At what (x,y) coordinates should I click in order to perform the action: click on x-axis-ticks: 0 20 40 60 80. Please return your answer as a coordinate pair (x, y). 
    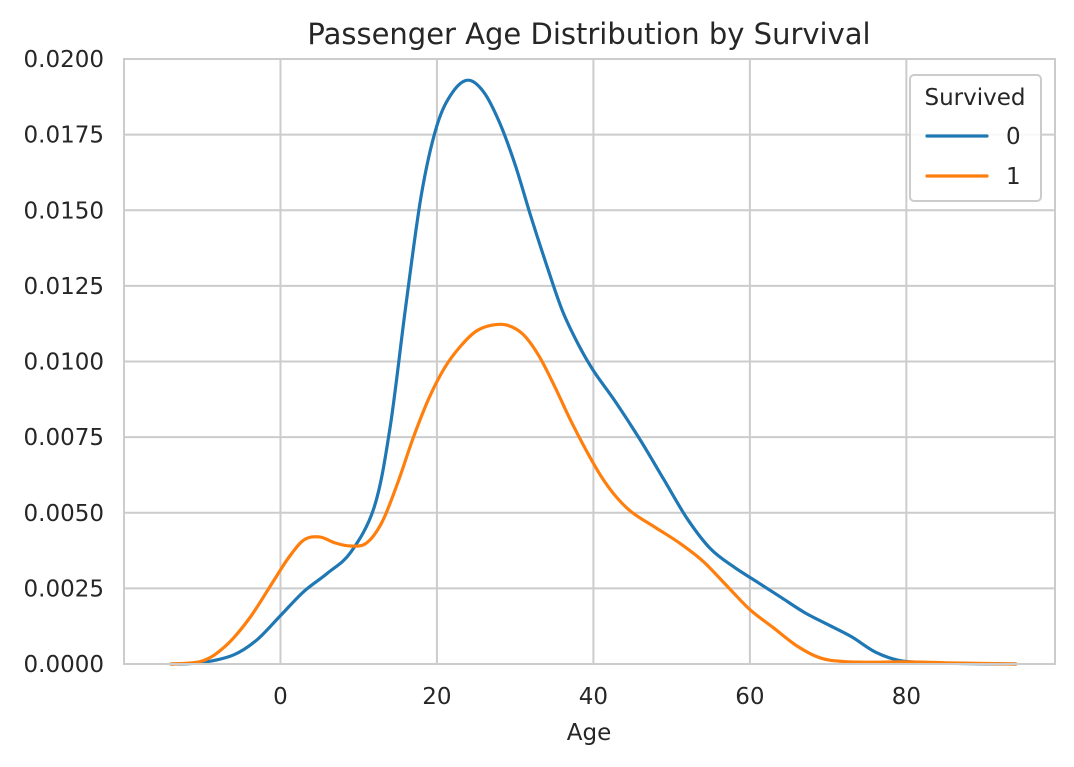
    Looking at the image, I should click on (597, 697).